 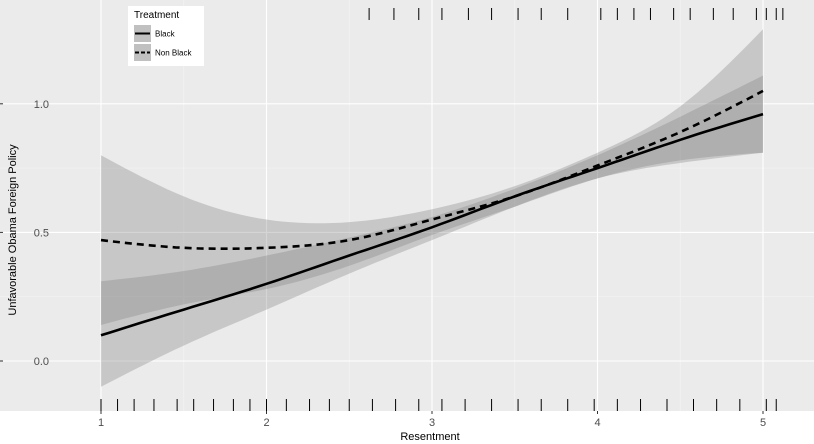 What do you see at coordinates (41, 362) in the screenshot?
I see `y-tick-label: 0.0` at bounding box center [41, 362].